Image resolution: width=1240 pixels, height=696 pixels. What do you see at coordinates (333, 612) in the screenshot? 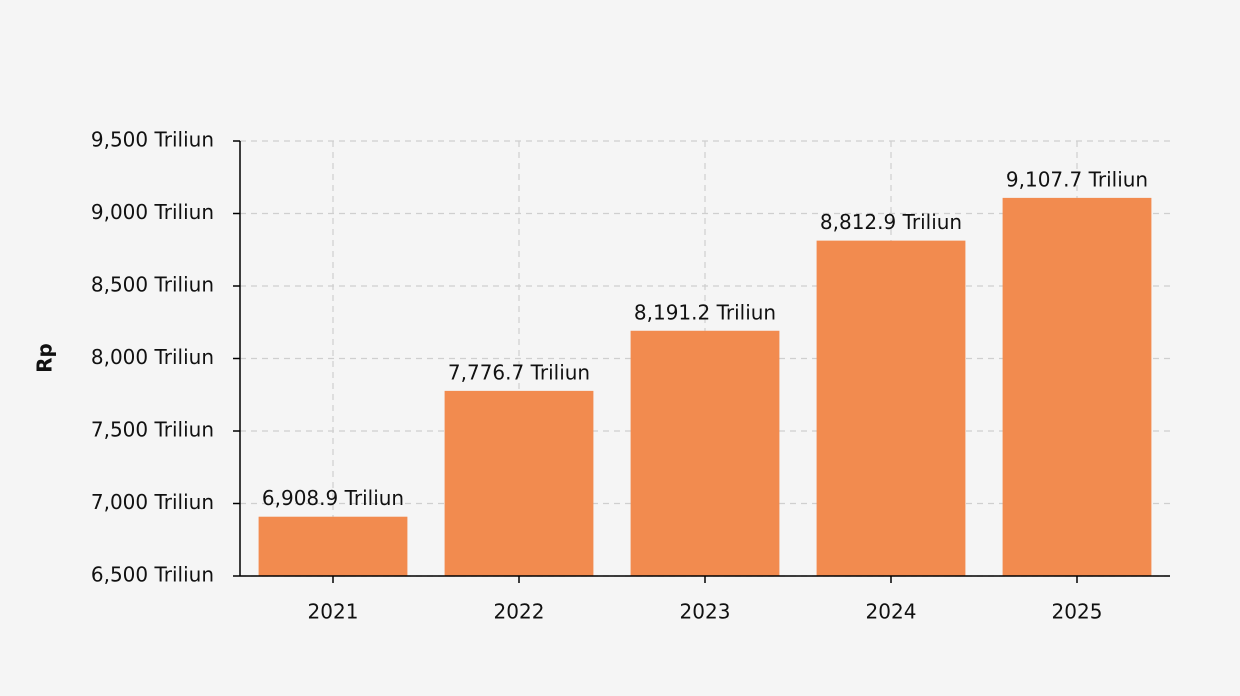
I see `x-tick-label: 2021` at bounding box center [333, 612].